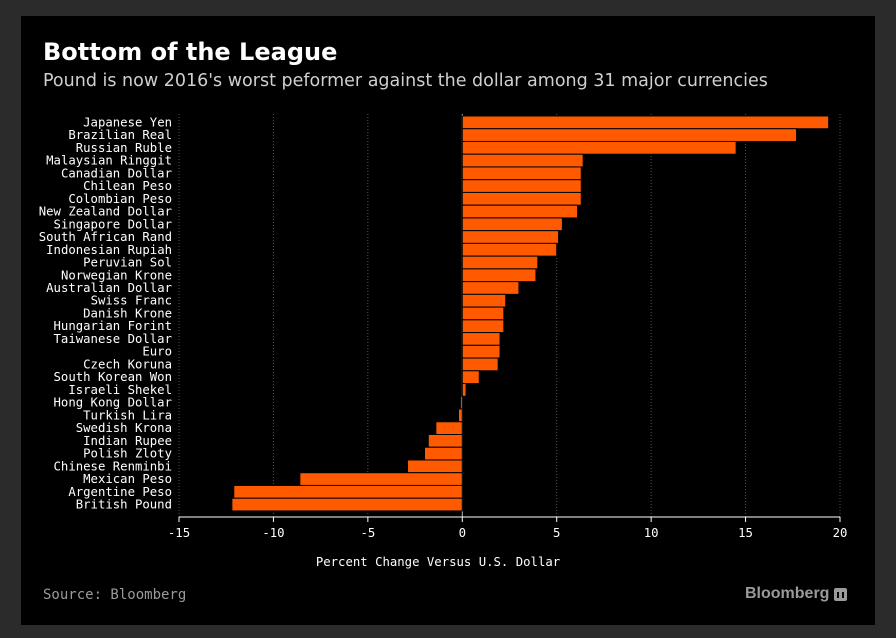  Describe the element at coordinates (113, 339) in the screenshot. I see `category-label-17: Taiwanese Dollar` at that location.